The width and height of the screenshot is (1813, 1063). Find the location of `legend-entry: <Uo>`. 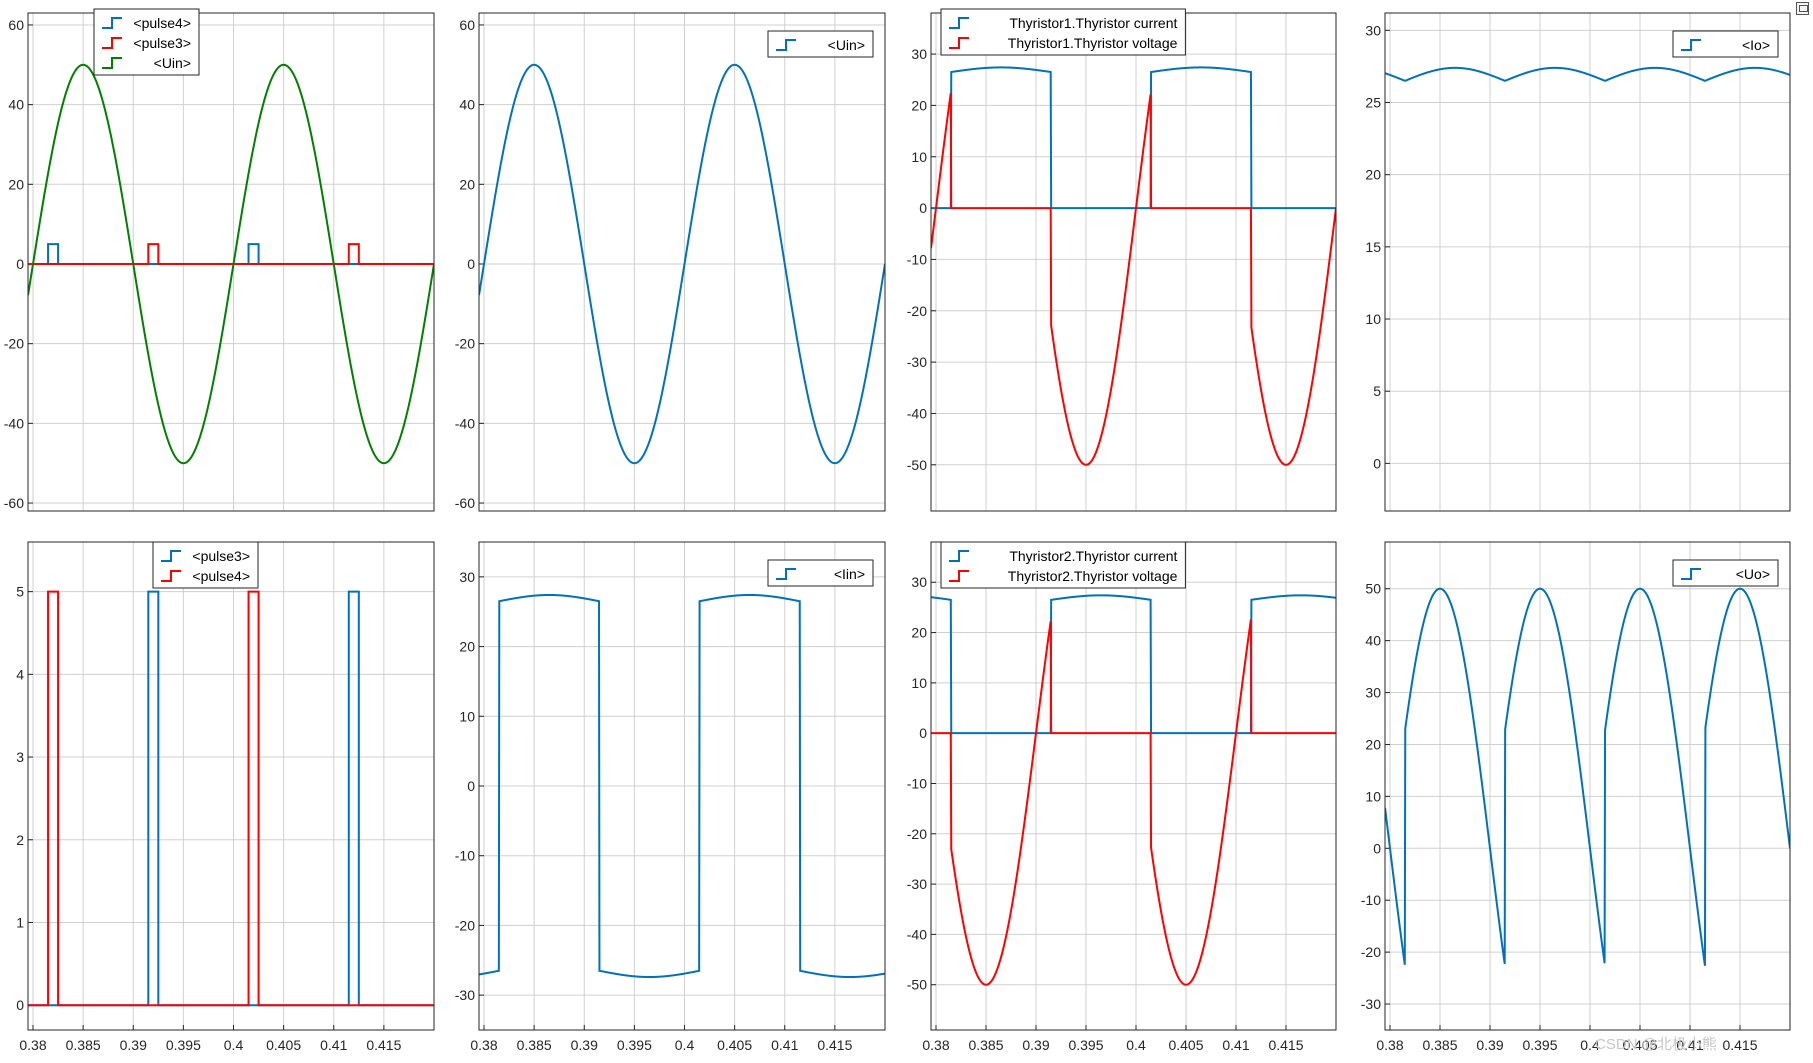

legend-entry: <Uo> is located at coordinates (1753, 574).